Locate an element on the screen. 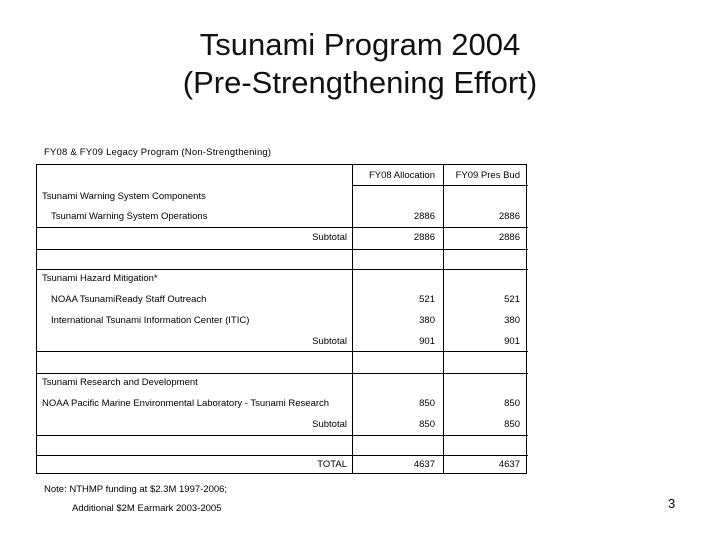 The image size is (720, 540). column-header-fy08: FY08 Allocation is located at coordinates (401, 175).